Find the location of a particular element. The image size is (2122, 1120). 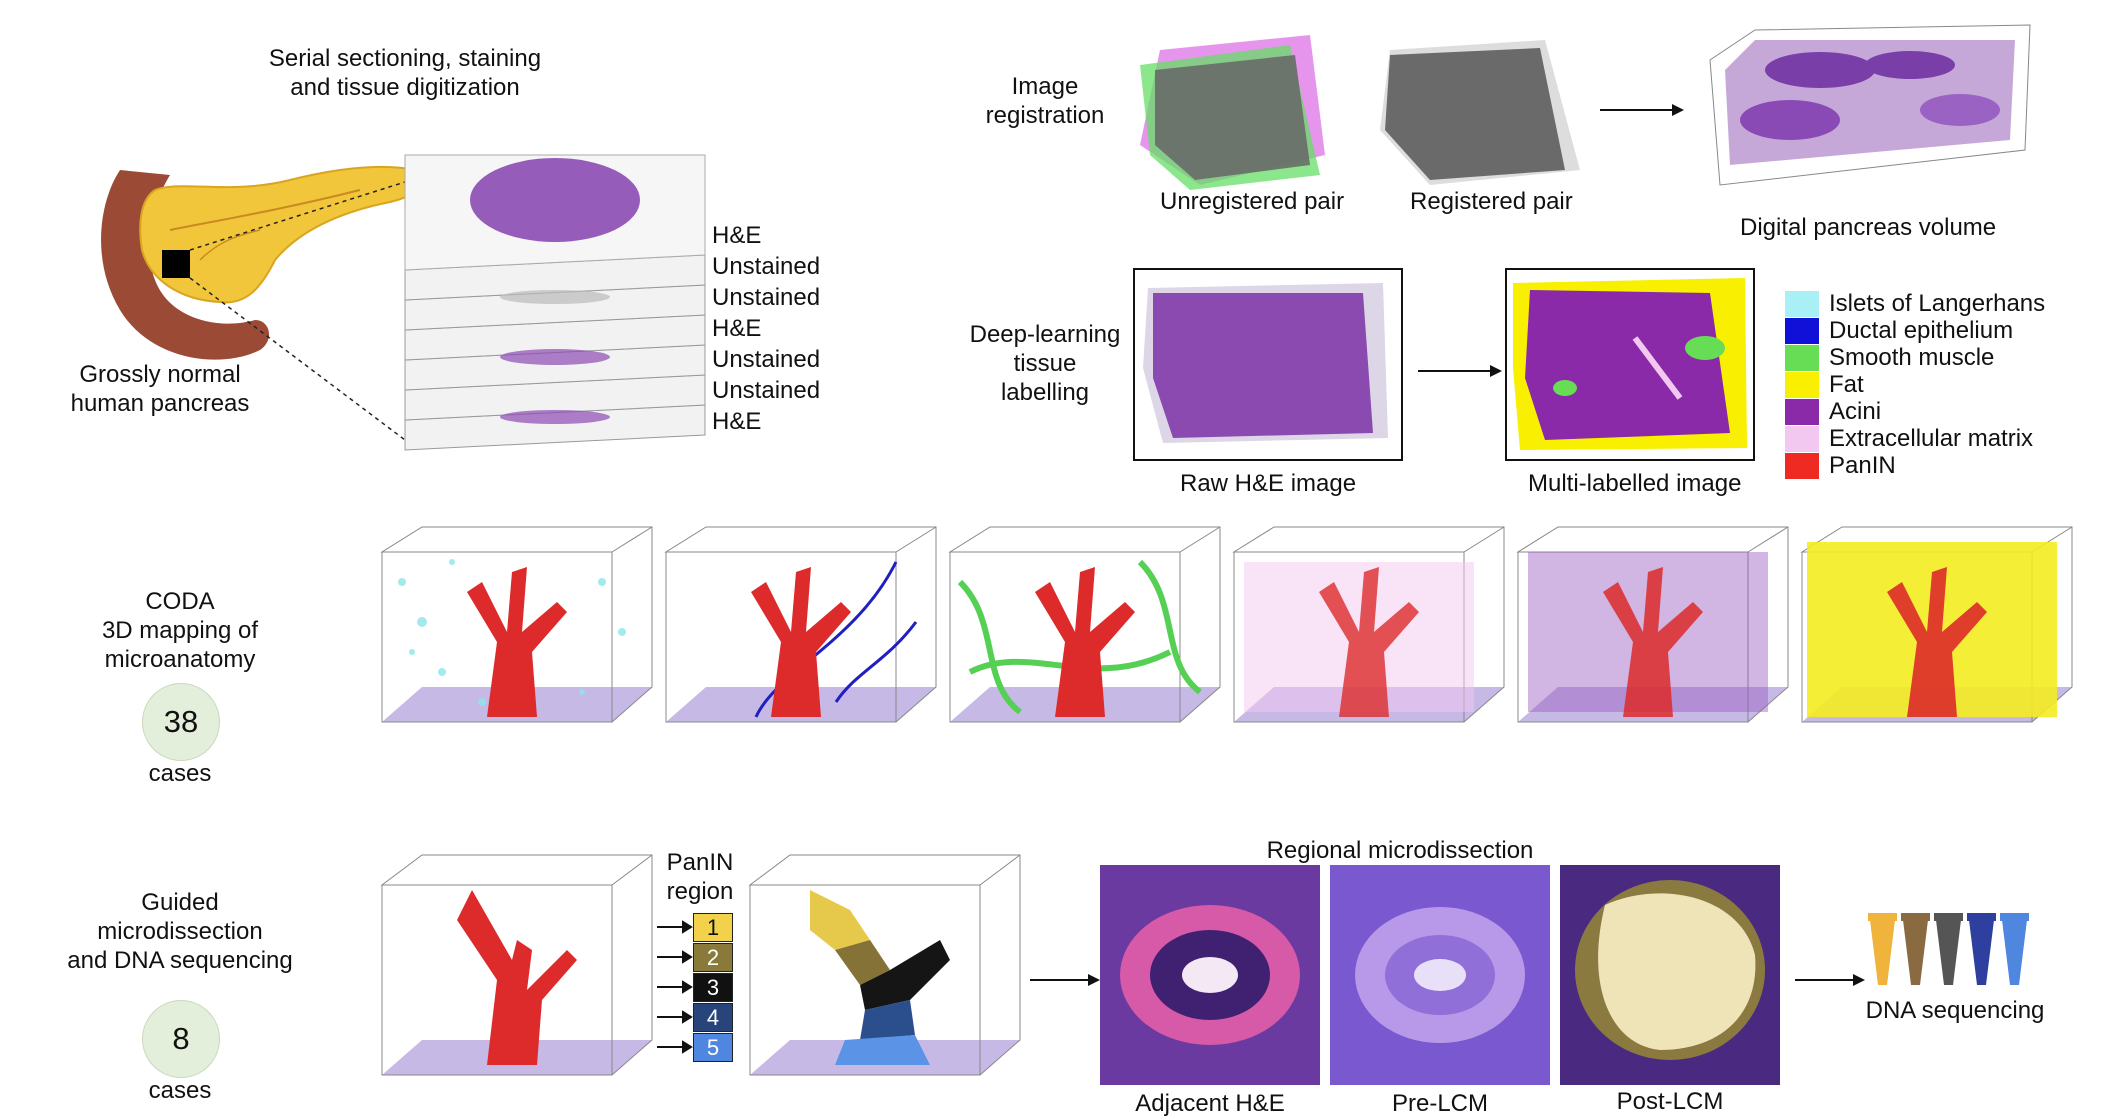

stack-slides is located at coordinates (555, 302).